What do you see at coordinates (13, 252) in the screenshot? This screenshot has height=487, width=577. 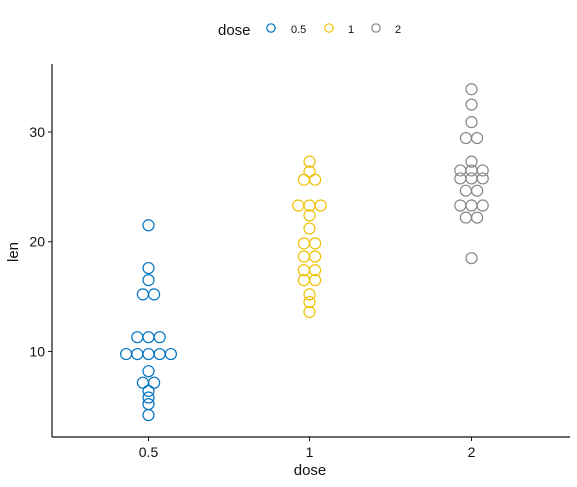 I see `y-axis-title: len` at bounding box center [13, 252].